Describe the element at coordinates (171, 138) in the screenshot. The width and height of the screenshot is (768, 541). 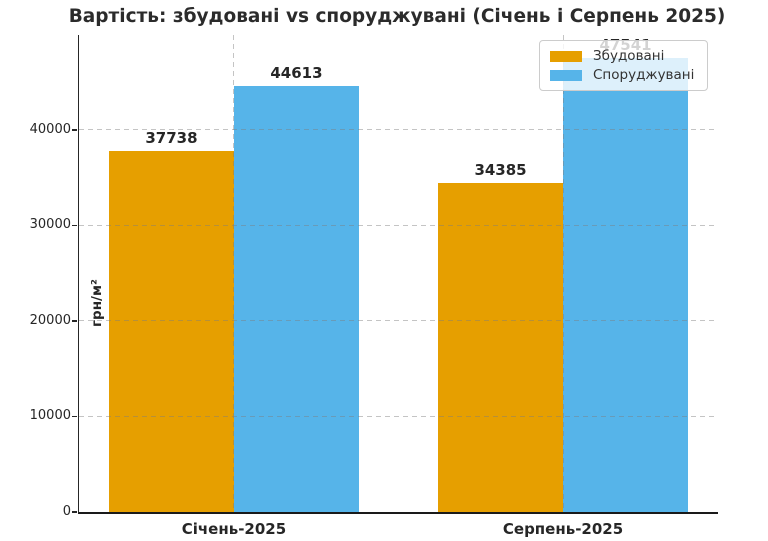
I see `bar-value-label: 37738` at that location.